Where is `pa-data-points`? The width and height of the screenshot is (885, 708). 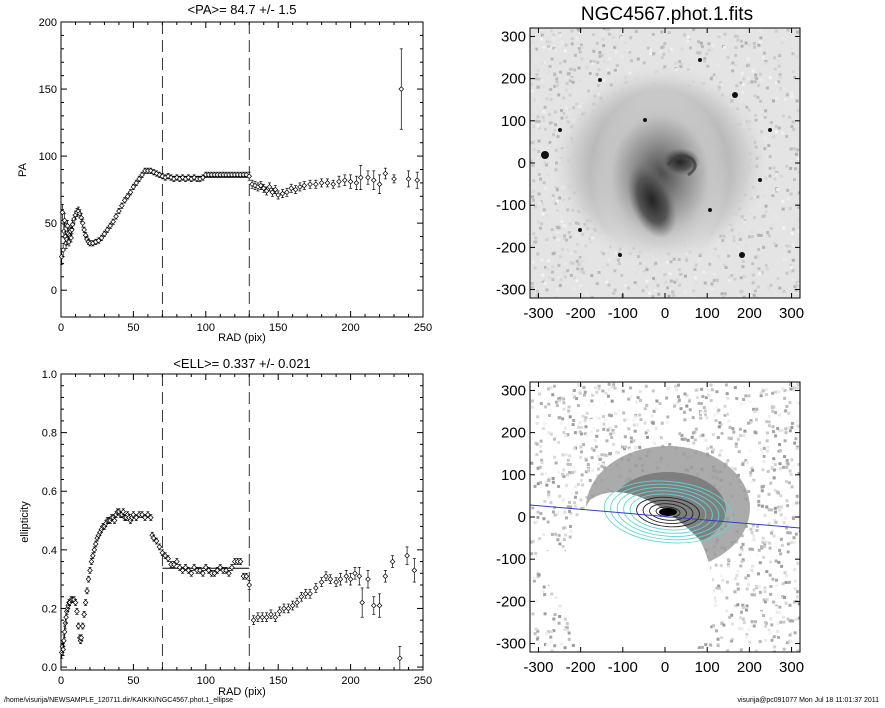 pa-data-points is located at coordinates (239, 157).